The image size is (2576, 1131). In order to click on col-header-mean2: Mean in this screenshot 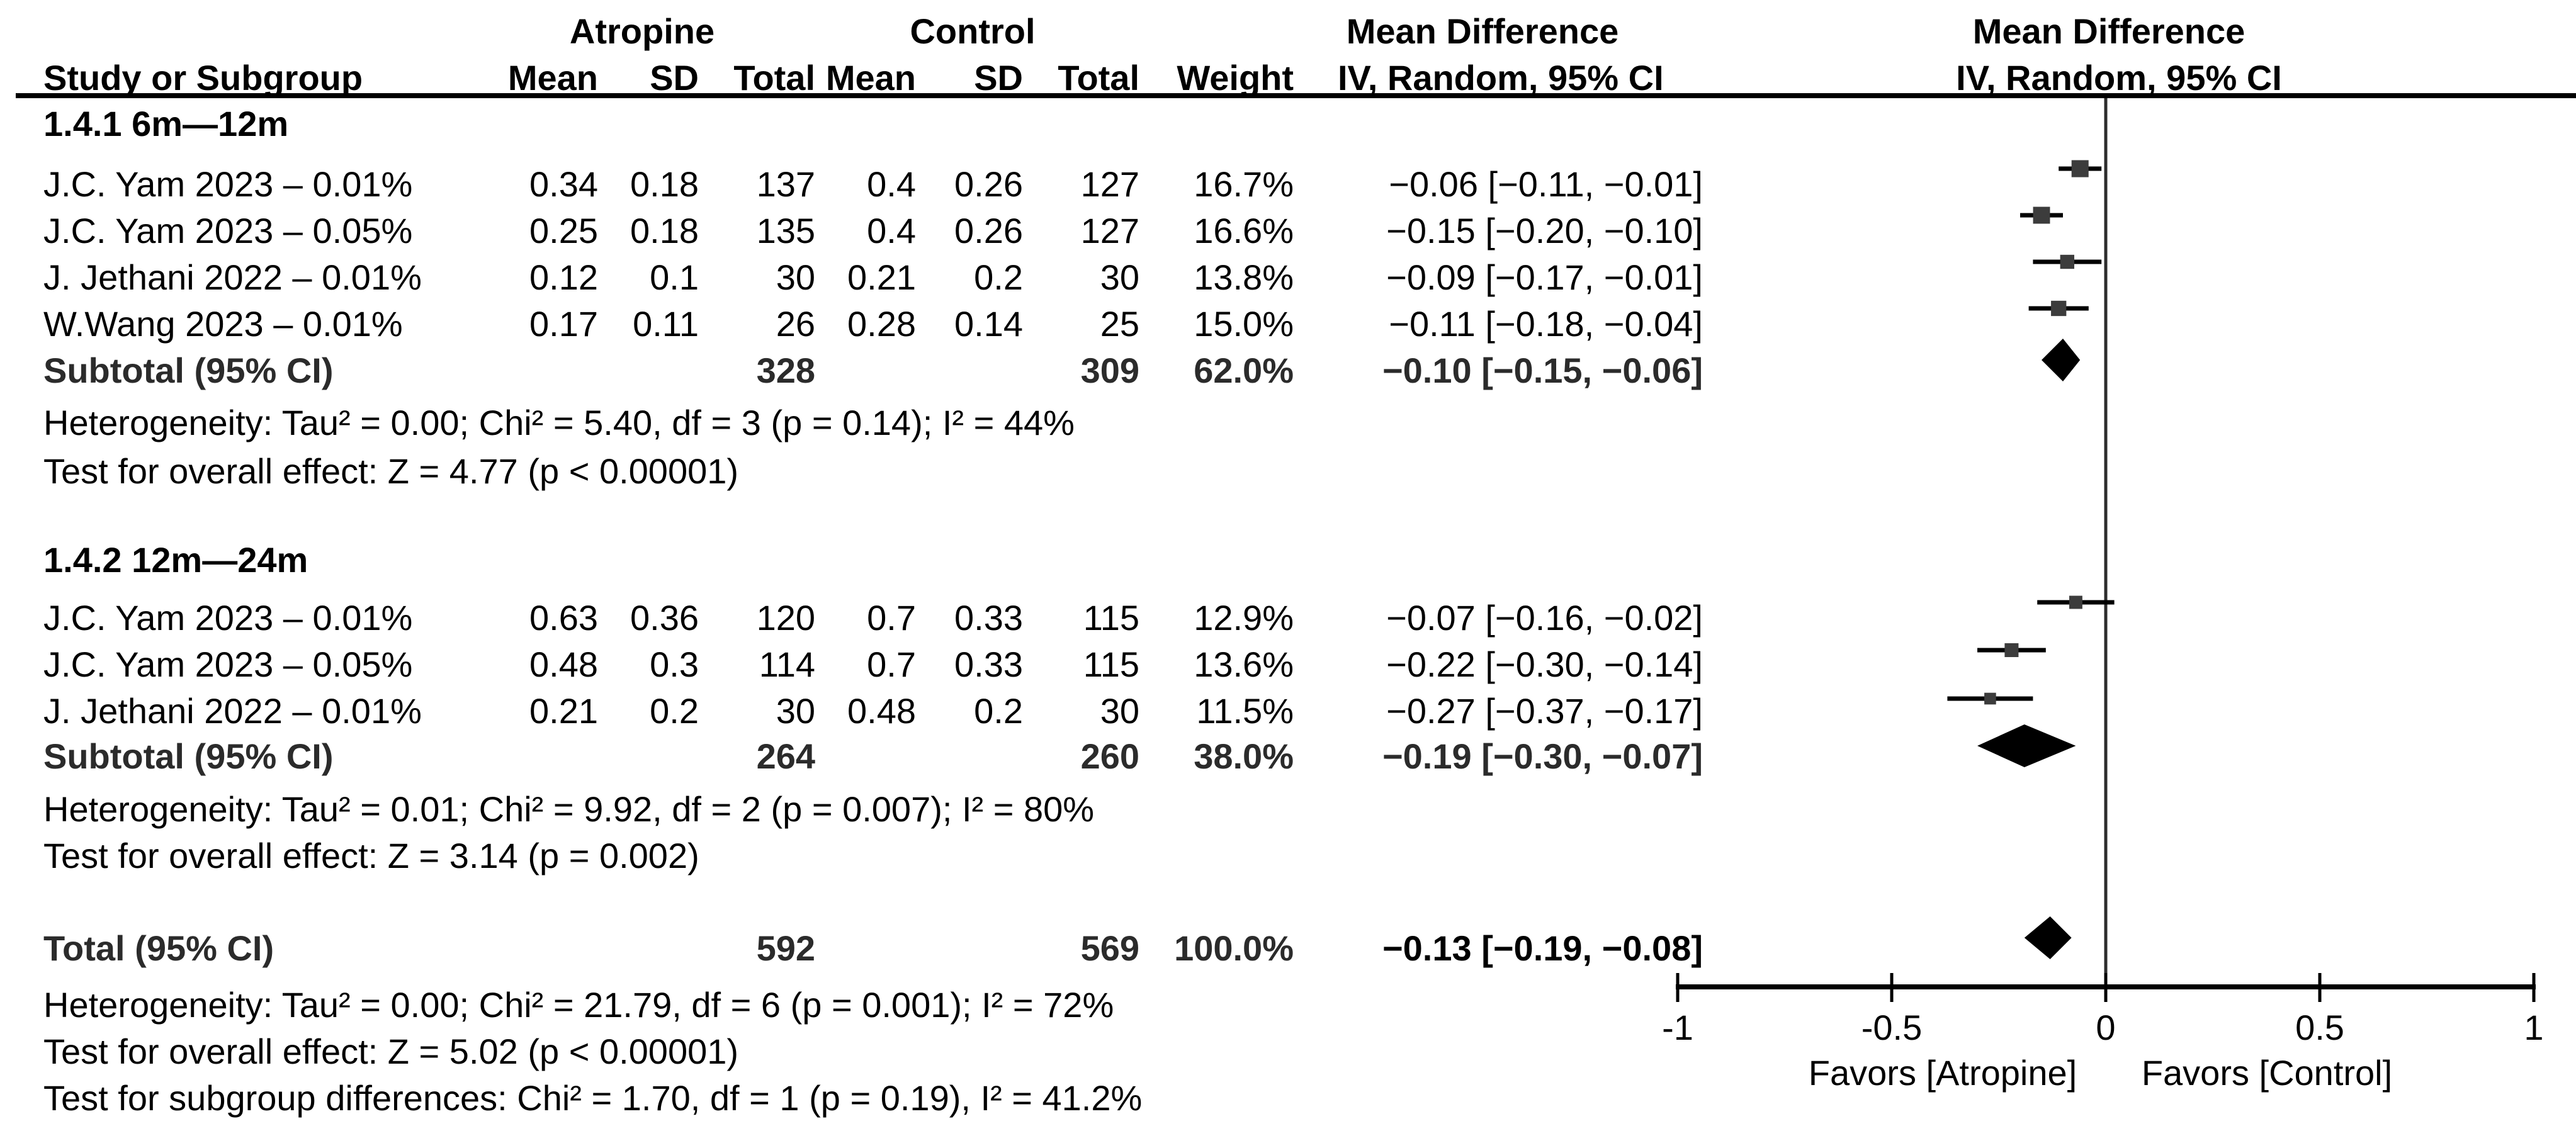, I will do `click(870, 78)`.